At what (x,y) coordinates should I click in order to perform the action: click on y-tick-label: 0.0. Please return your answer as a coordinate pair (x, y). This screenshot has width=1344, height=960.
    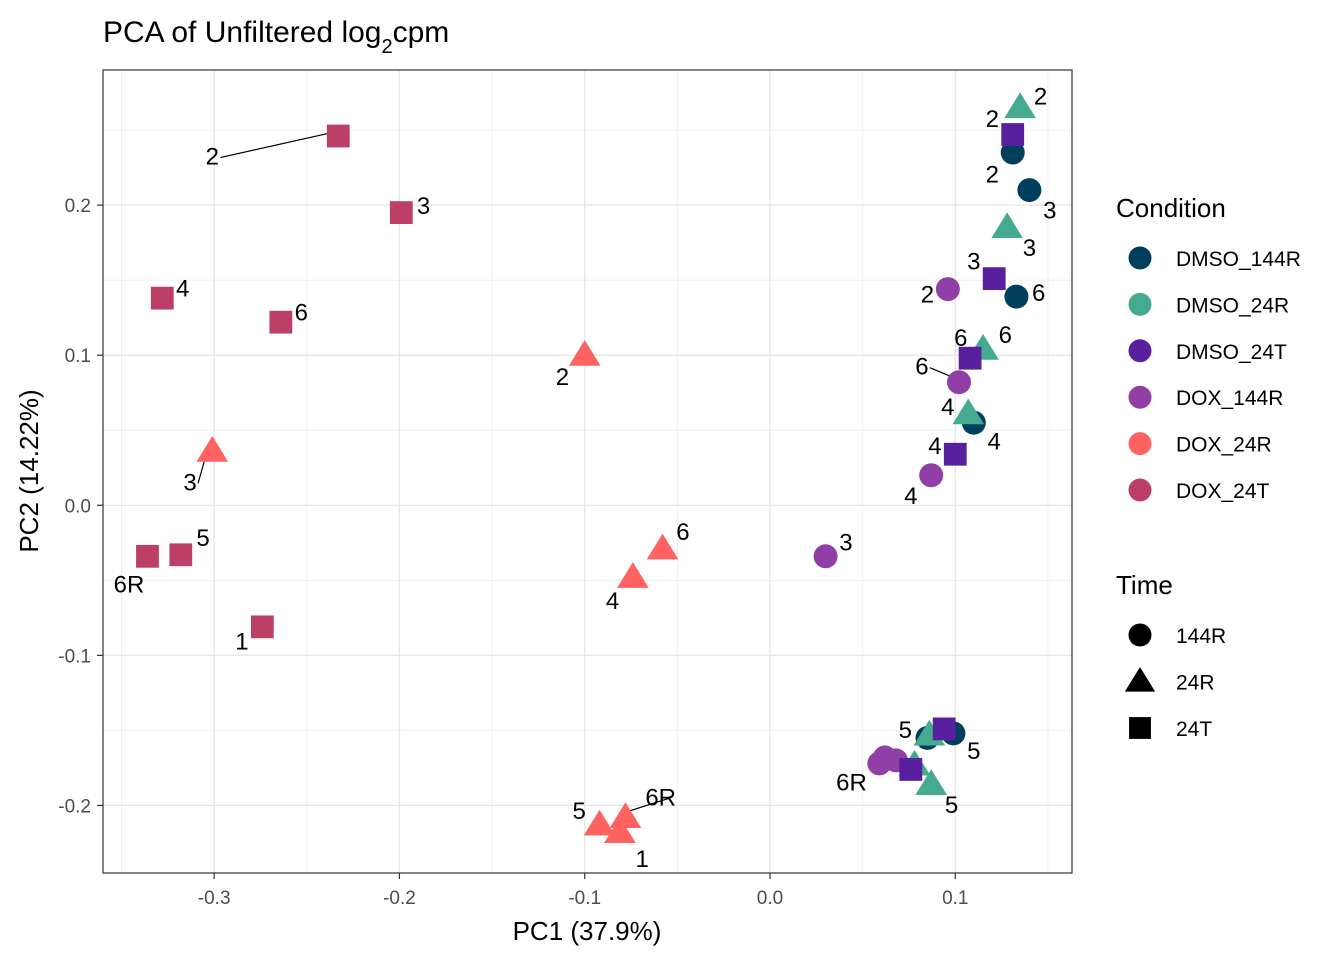
    Looking at the image, I should click on (78, 506).